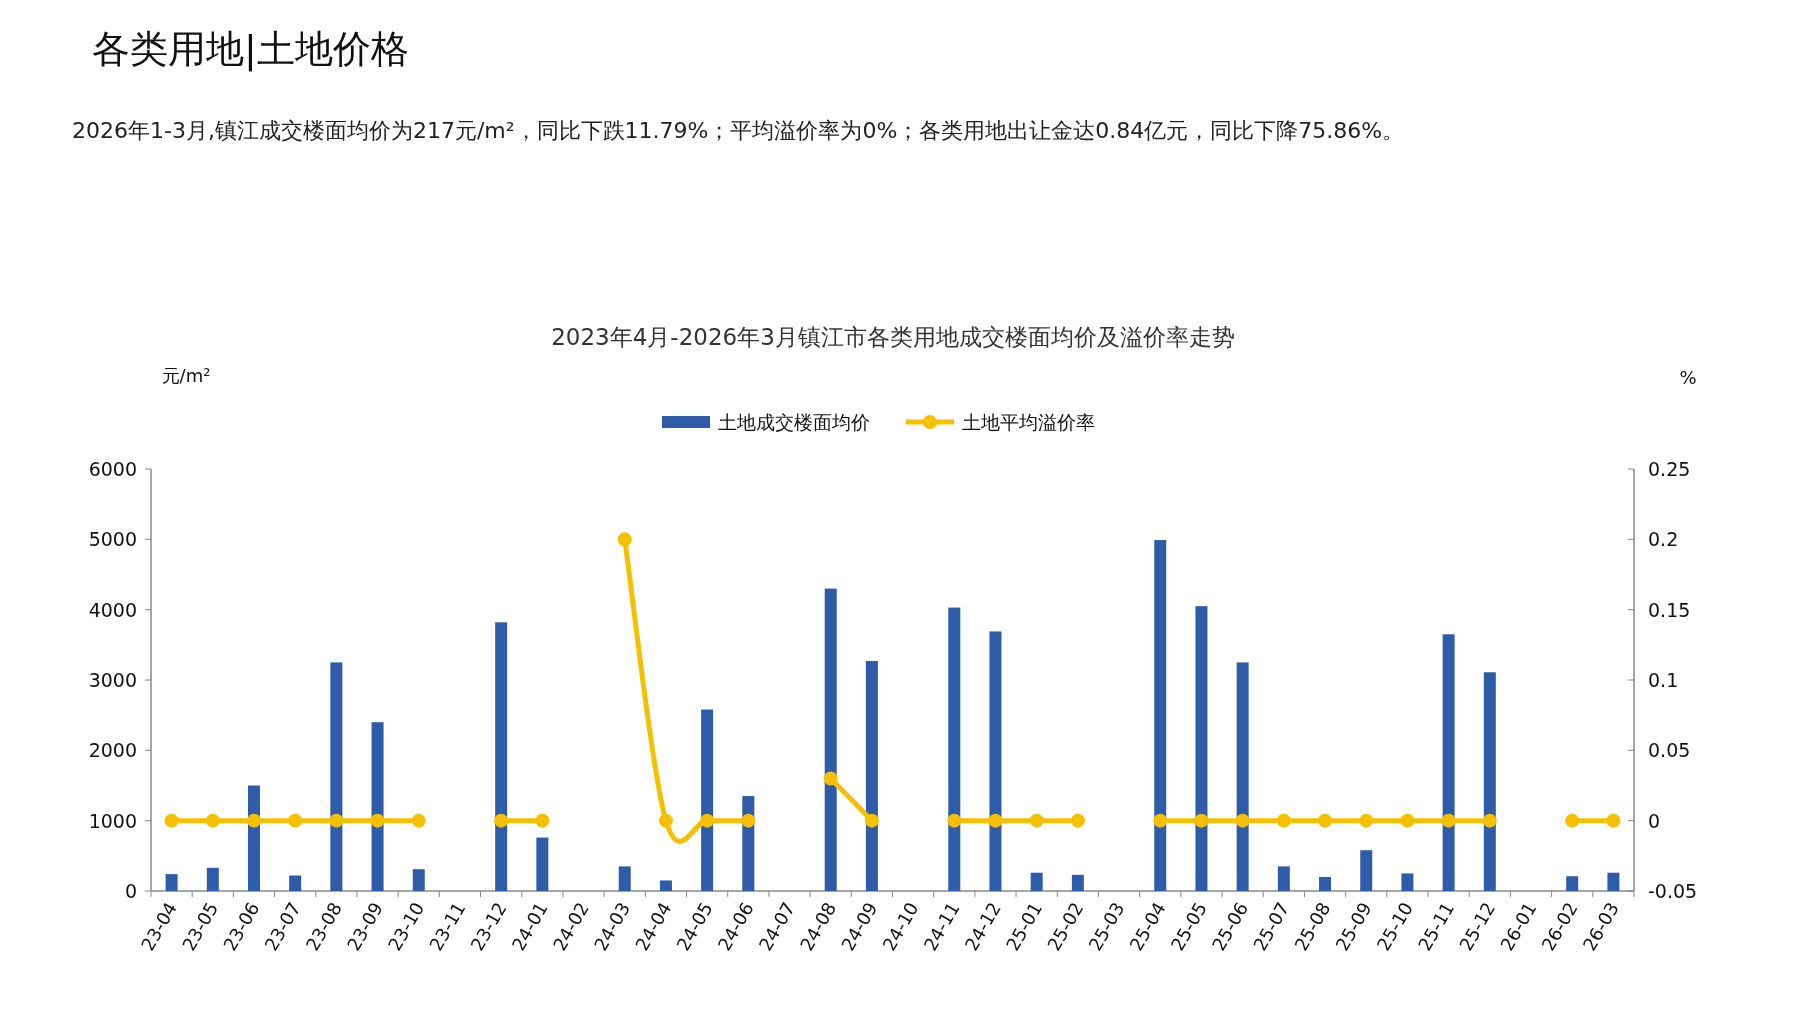 Image resolution: width=1797 pixels, height=1010 pixels. What do you see at coordinates (112, 539) in the screenshot?
I see `y-tick-label: 5000` at bounding box center [112, 539].